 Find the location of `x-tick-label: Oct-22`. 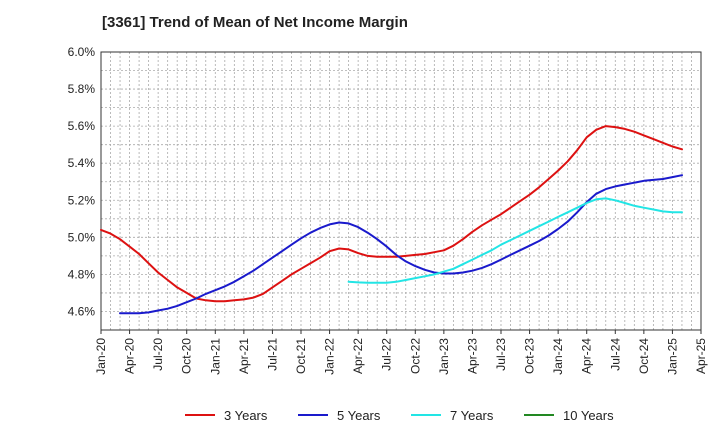

x-tick-label: Oct-22 is located at coordinates (415, 356).